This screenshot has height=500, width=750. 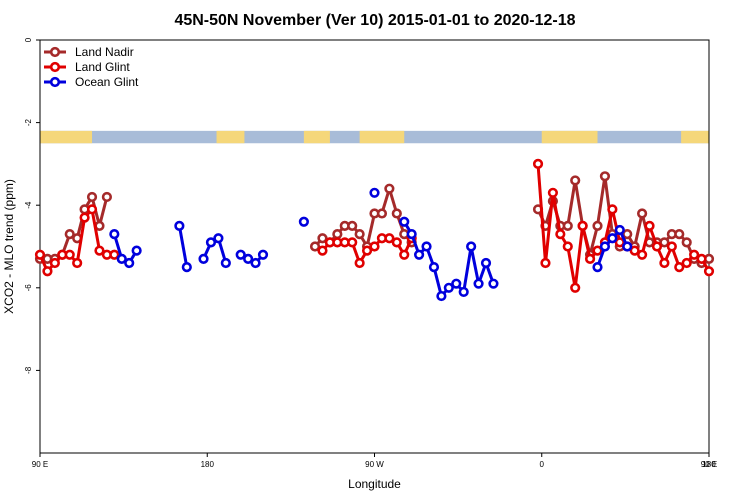 I want to click on y-tick-label: -8, so click(x=28, y=370).